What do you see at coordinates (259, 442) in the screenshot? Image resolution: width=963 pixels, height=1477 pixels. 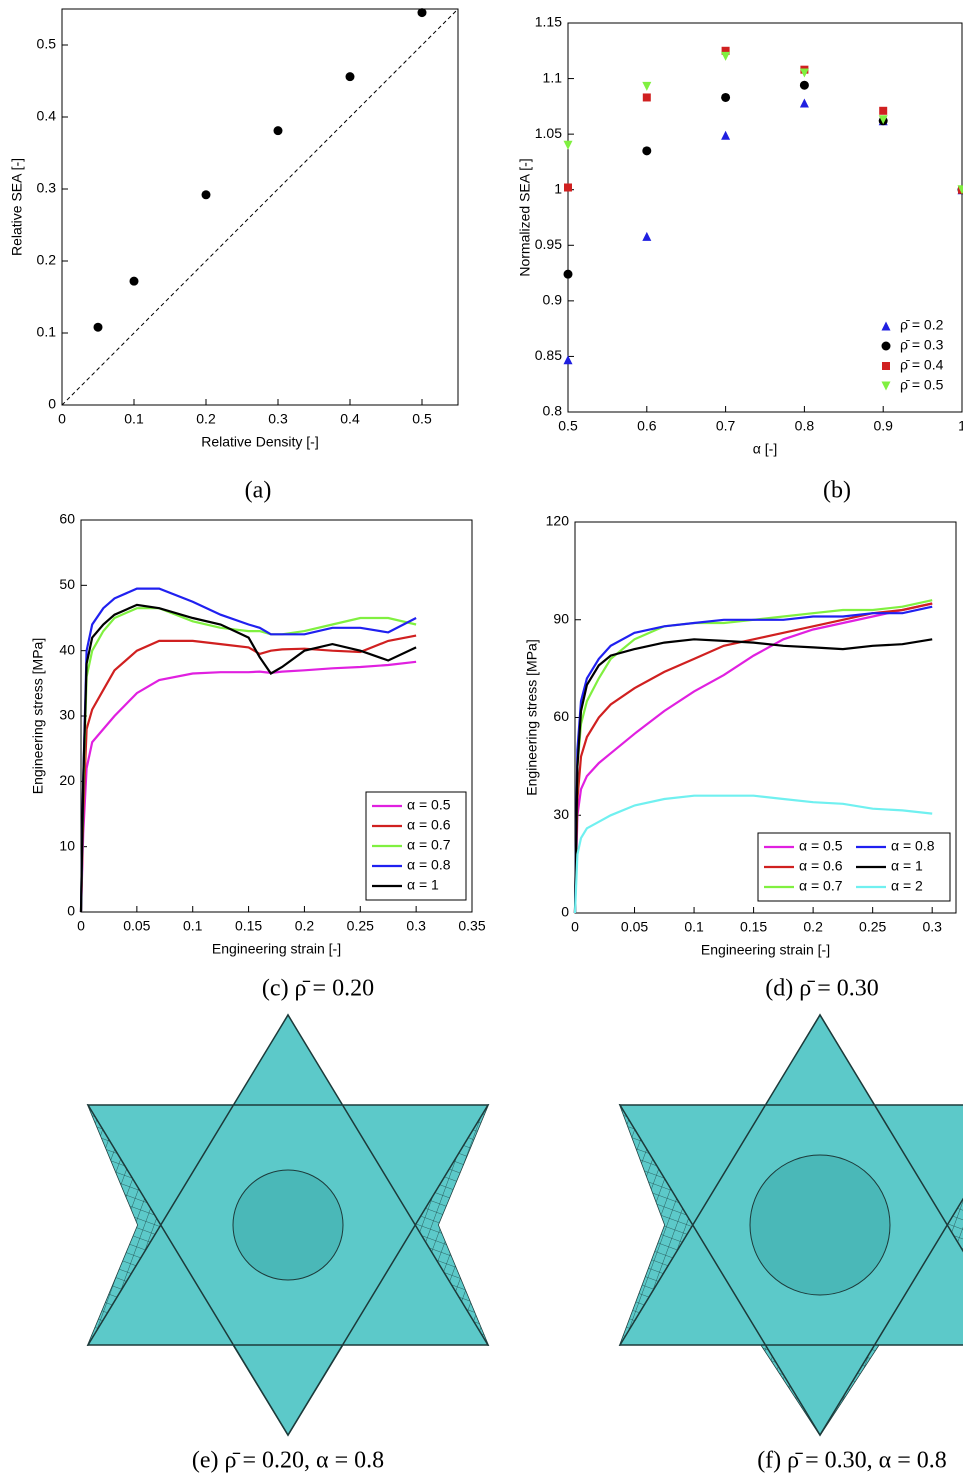 I see `x-axis-label: Relative Density [-]` at bounding box center [259, 442].